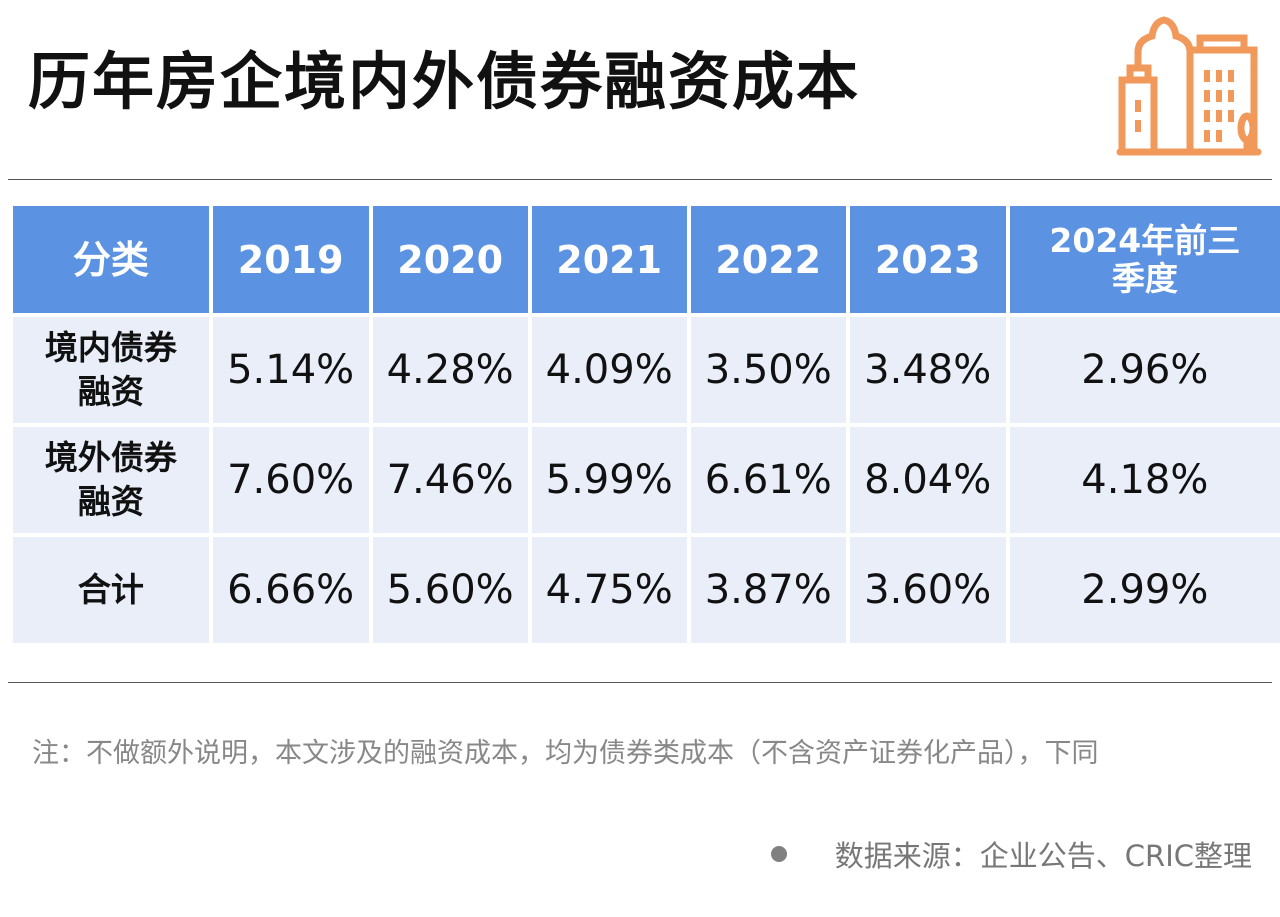  What do you see at coordinates (290, 590) in the screenshot?
I see `table-cell: 6.66%` at bounding box center [290, 590].